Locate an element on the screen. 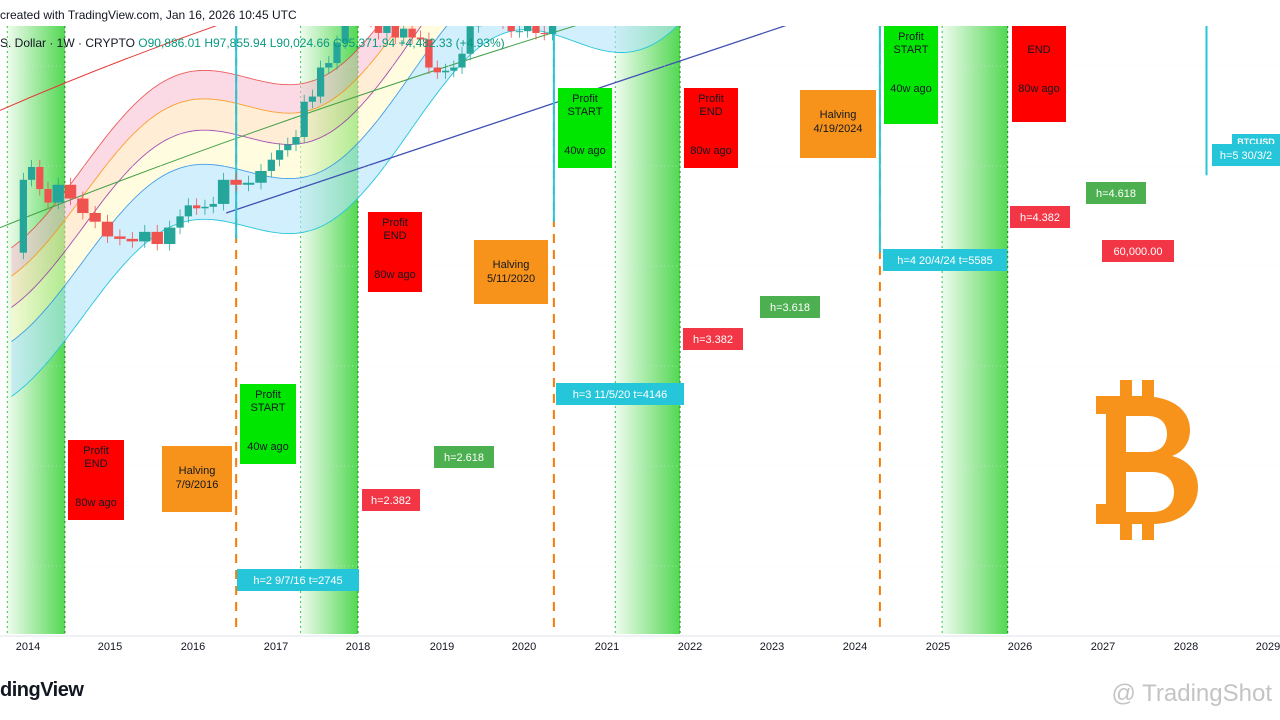  fib-3382-tag-text: h=3.382 is located at coordinates (713, 340).